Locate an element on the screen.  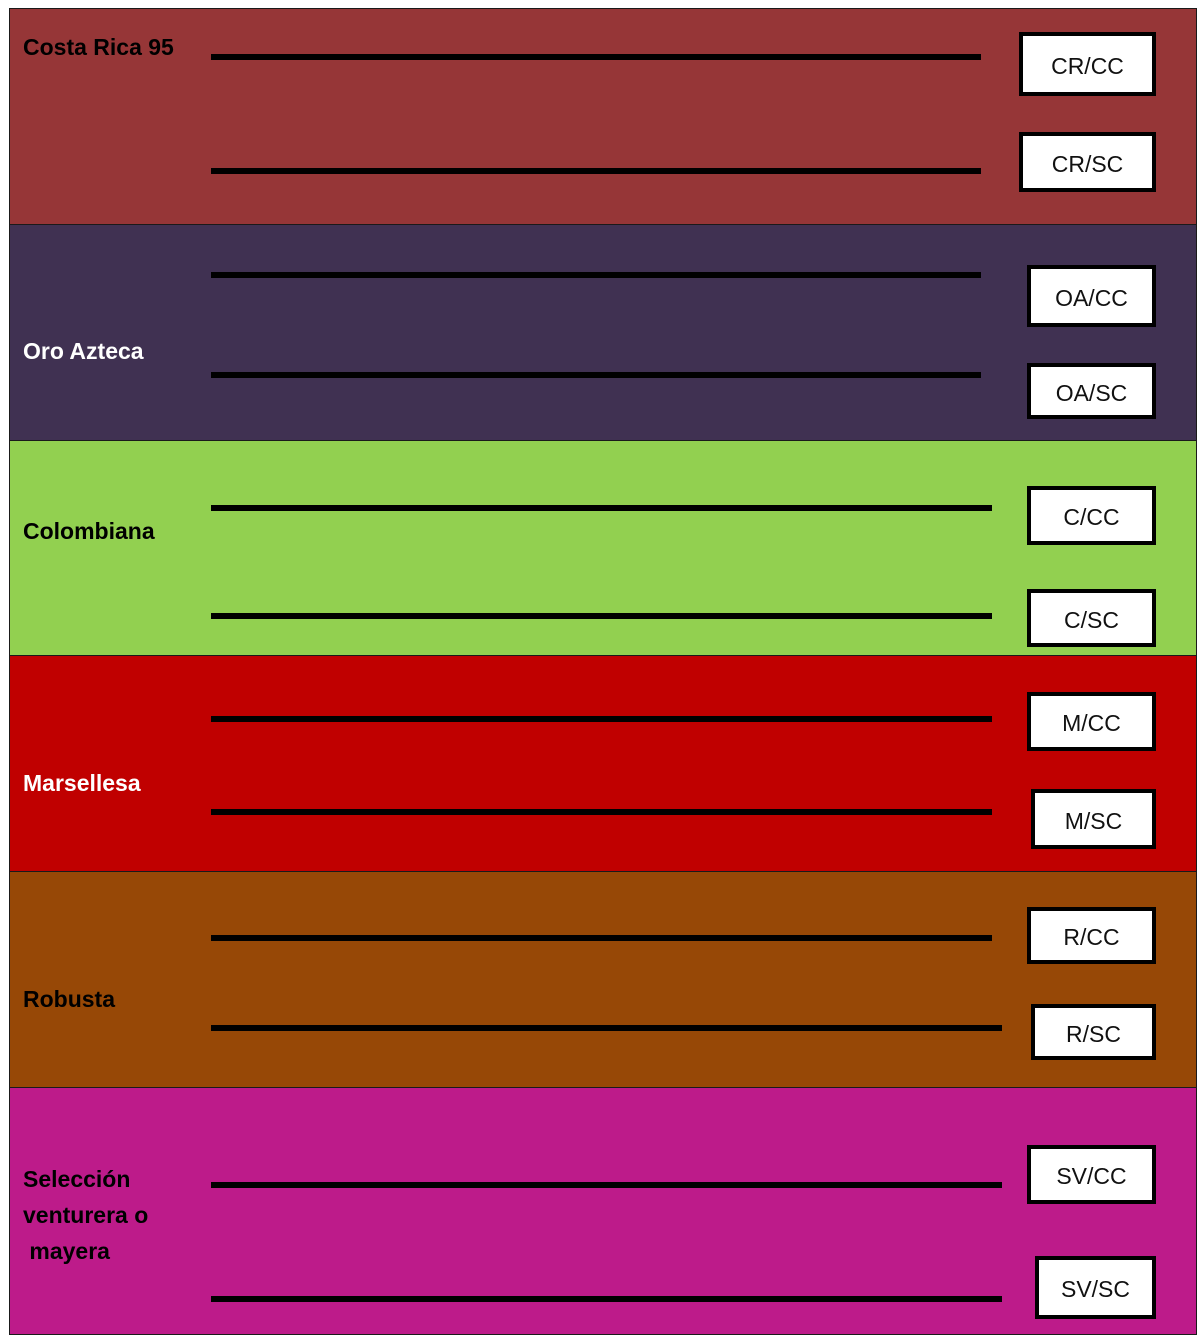
code-label: OA/SC is located at coordinates (1091, 392).